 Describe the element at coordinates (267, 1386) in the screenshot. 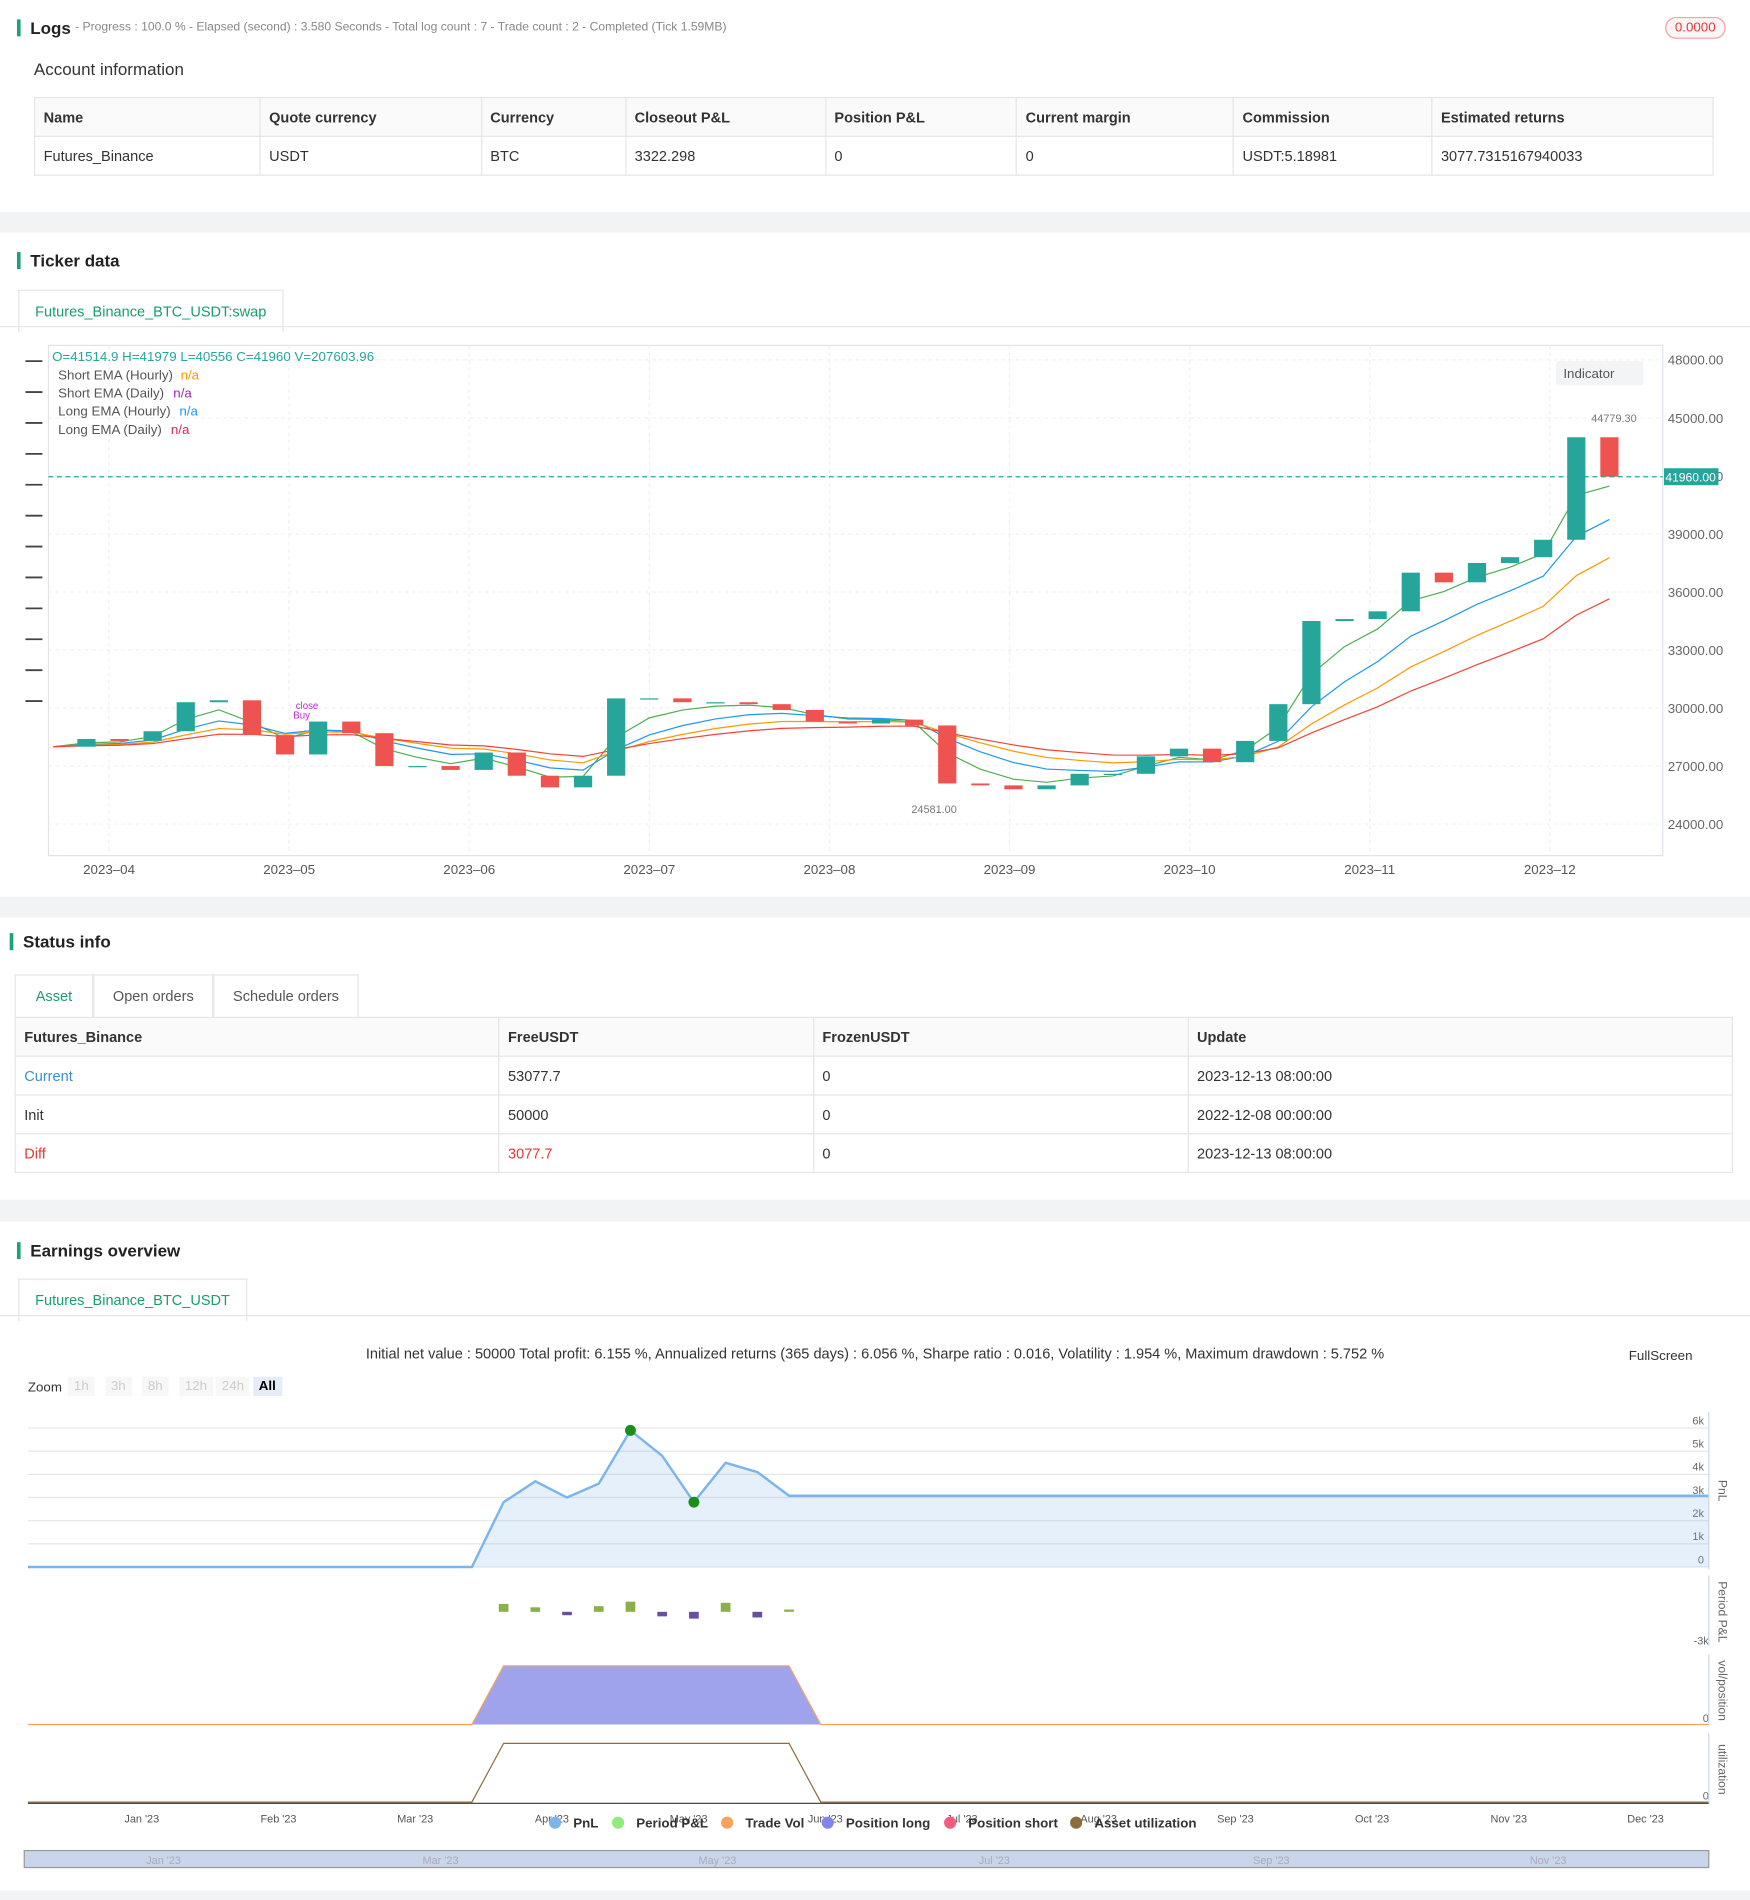

I see `zoom-button: All` at that location.